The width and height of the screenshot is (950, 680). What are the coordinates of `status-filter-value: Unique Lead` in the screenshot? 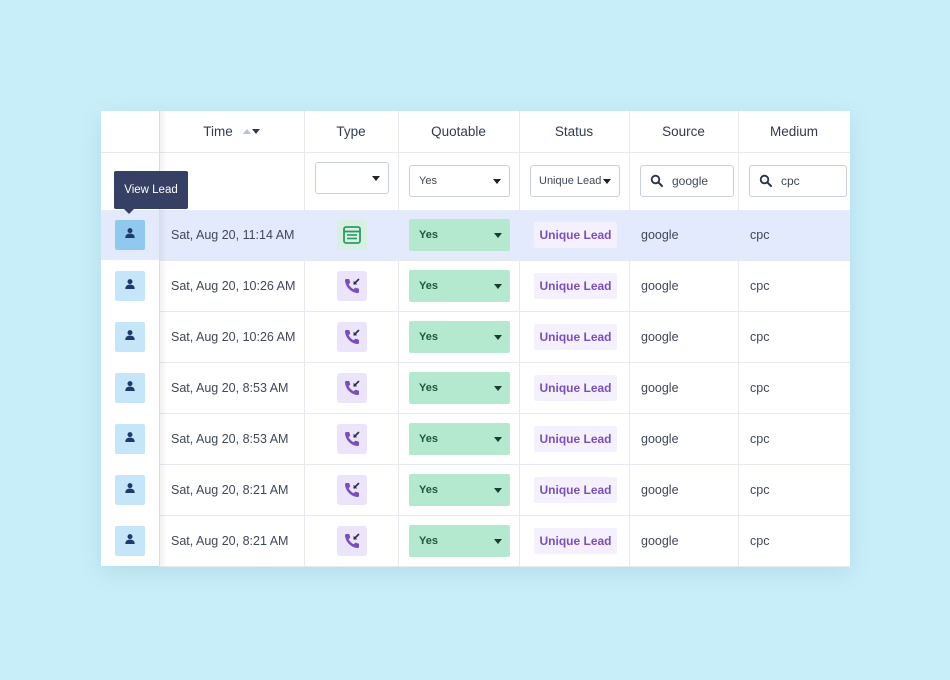 It's located at (570, 181).